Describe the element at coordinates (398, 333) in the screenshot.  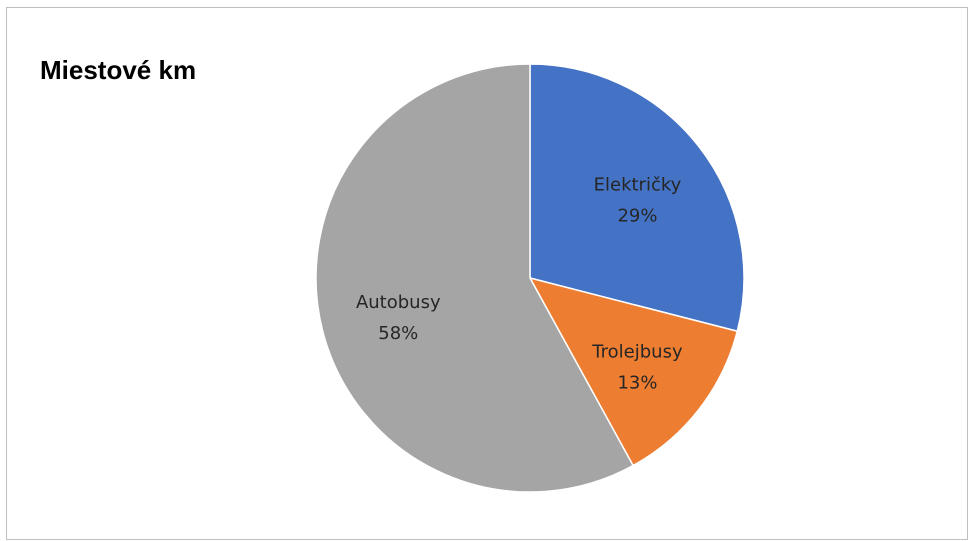
I see `slice-percent-autobusy: 58%` at that location.